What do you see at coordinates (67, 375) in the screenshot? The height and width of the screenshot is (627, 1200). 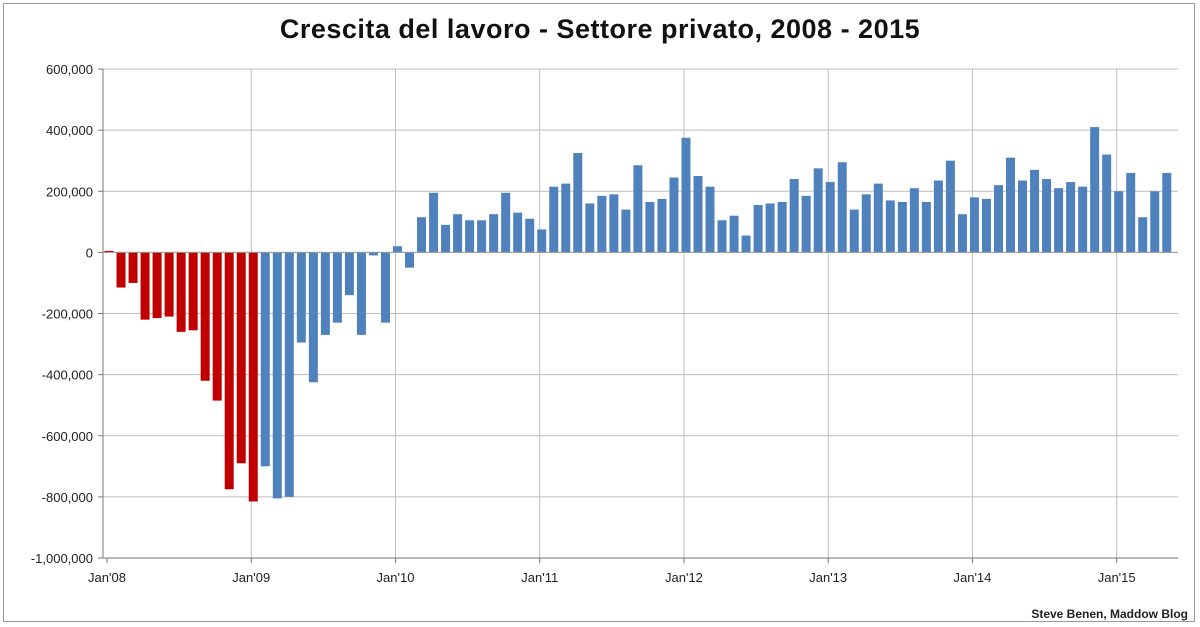 I see `y-tick-label: -400,000` at bounding box center [67, 375].